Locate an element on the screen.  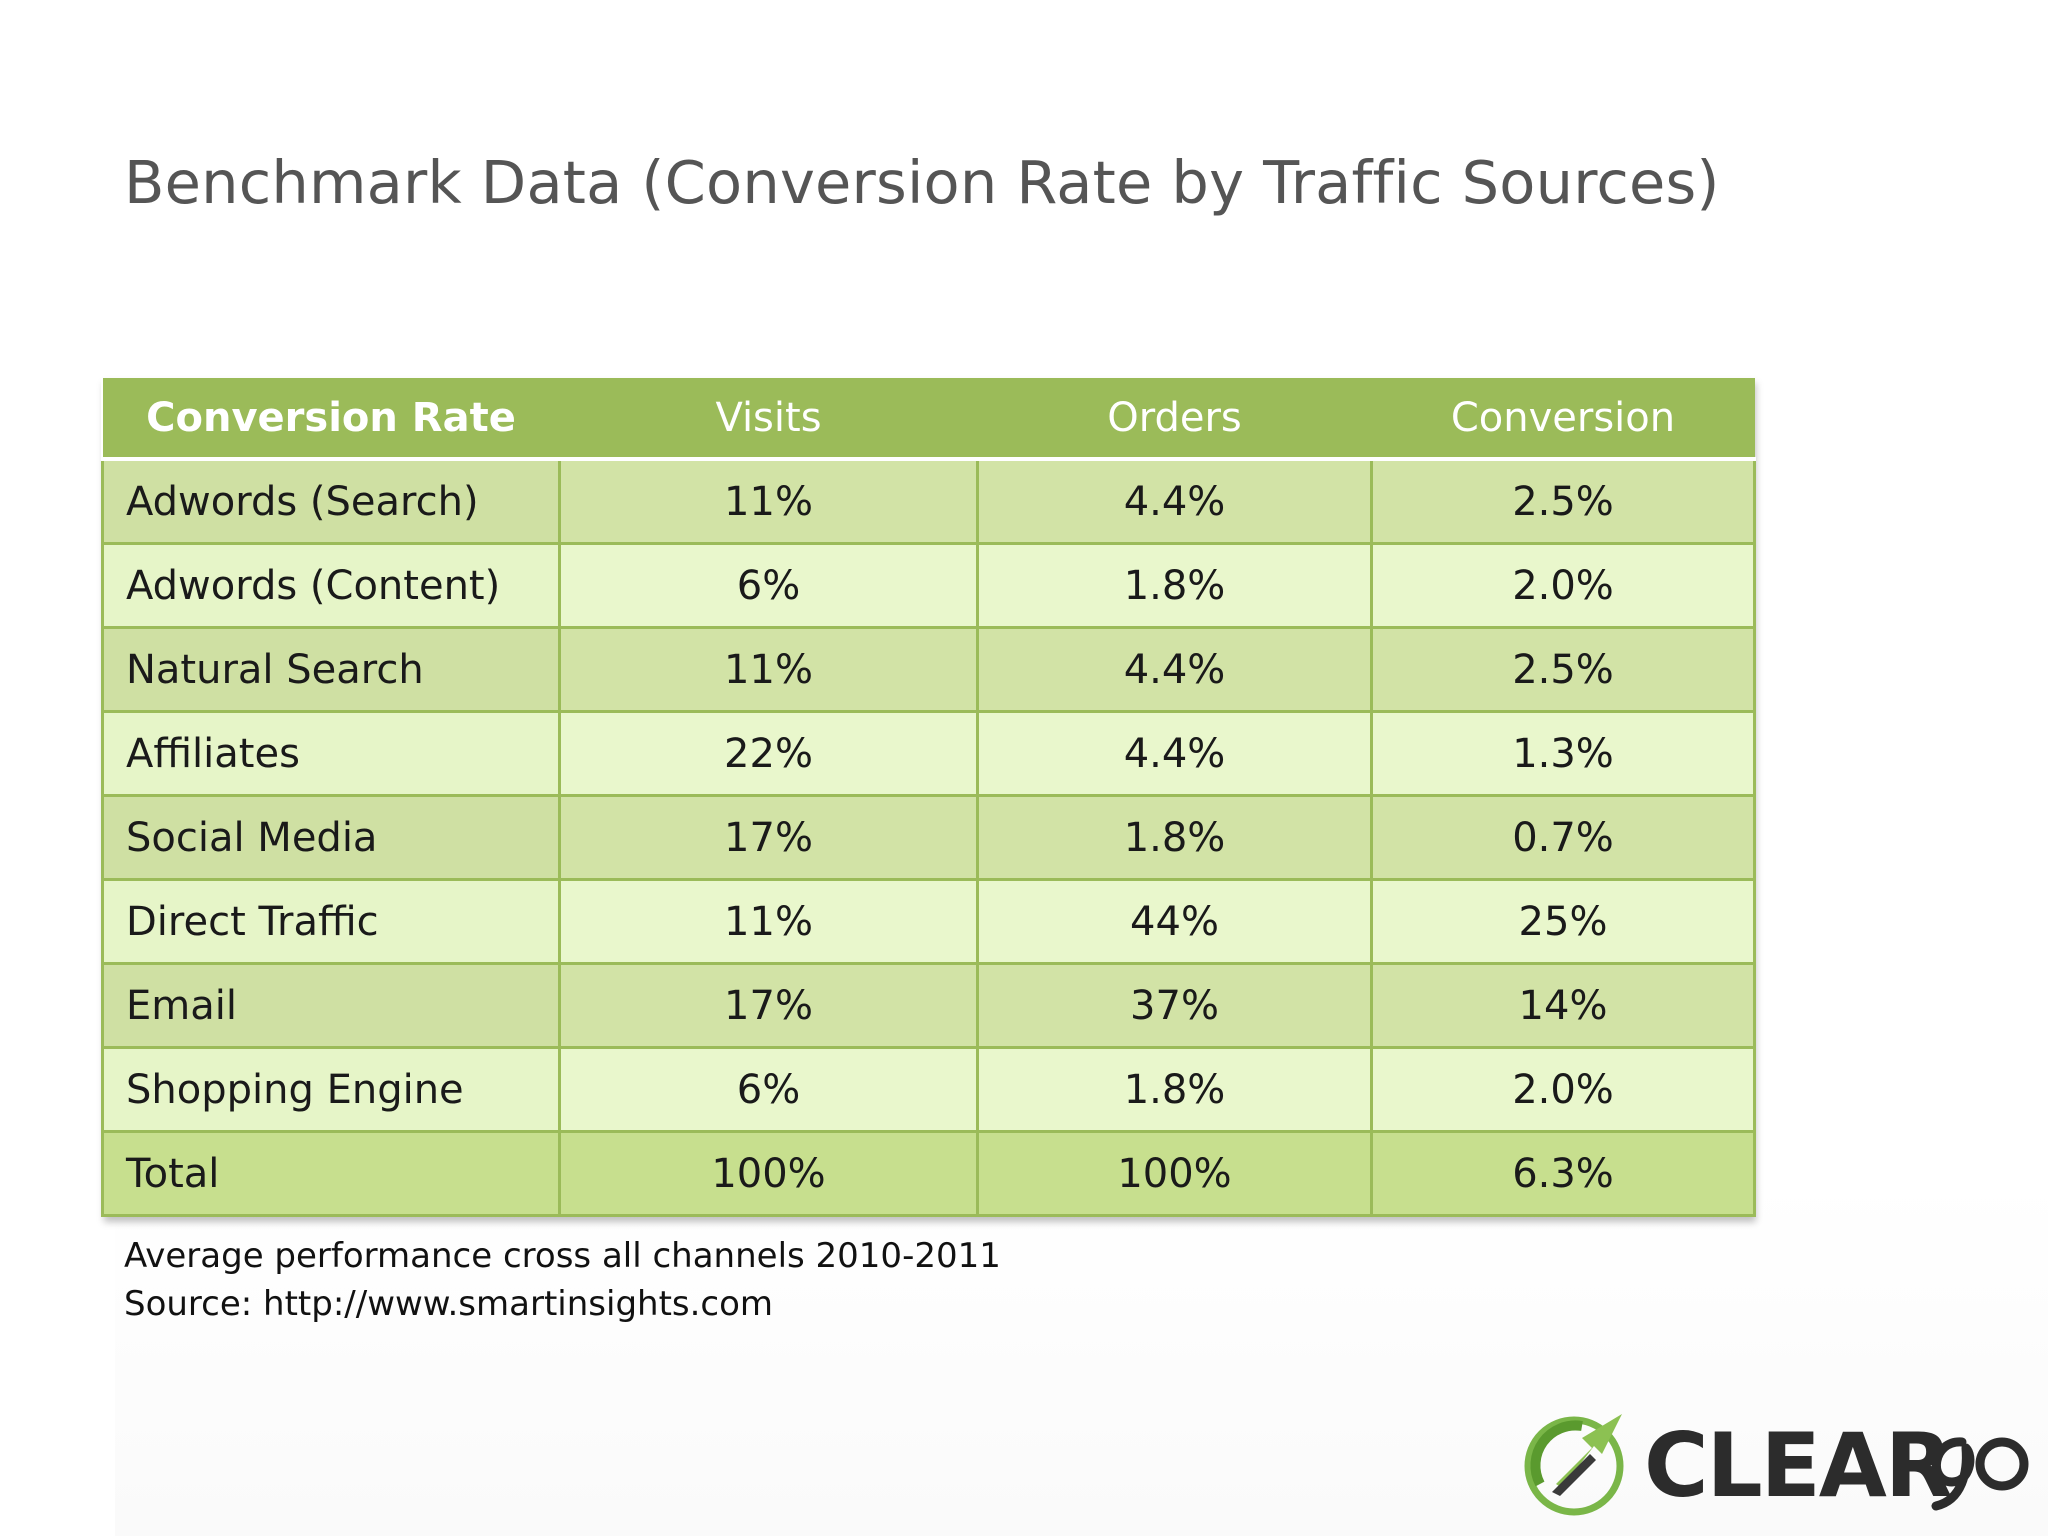
row-label: Social Media is located at coordinates (331, 837).